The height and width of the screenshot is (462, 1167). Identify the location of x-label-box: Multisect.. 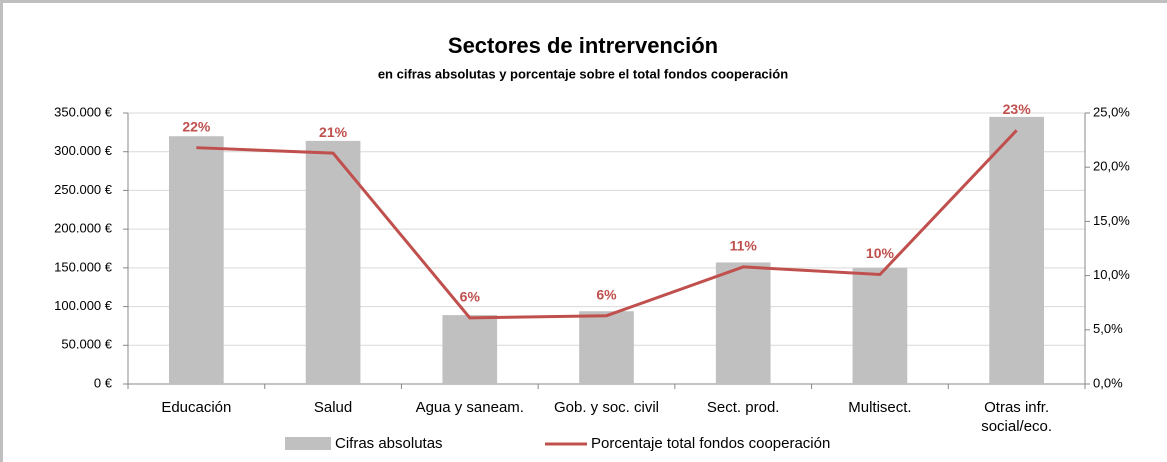
(880, 407).